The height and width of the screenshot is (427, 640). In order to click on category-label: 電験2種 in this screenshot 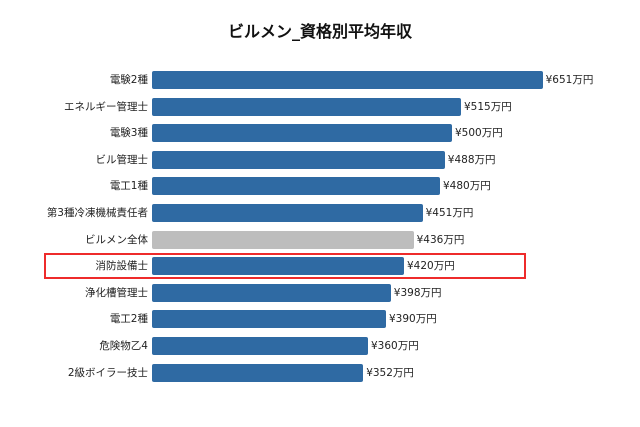, I will do `click(128, 80)`.